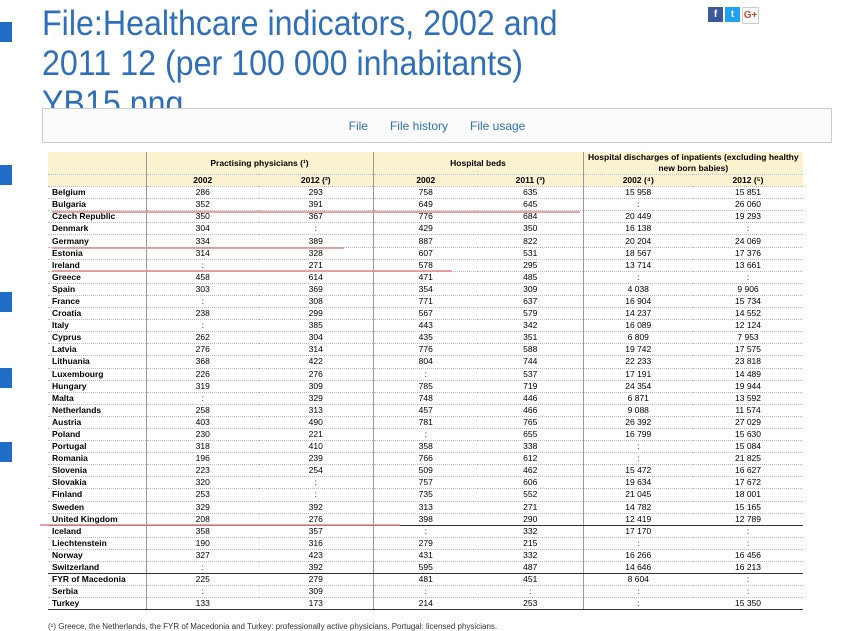 The image size is (852, 631). Describe the element at coordinates (202, 422) in the screenshot. I see `value-cell: 403` at that location.